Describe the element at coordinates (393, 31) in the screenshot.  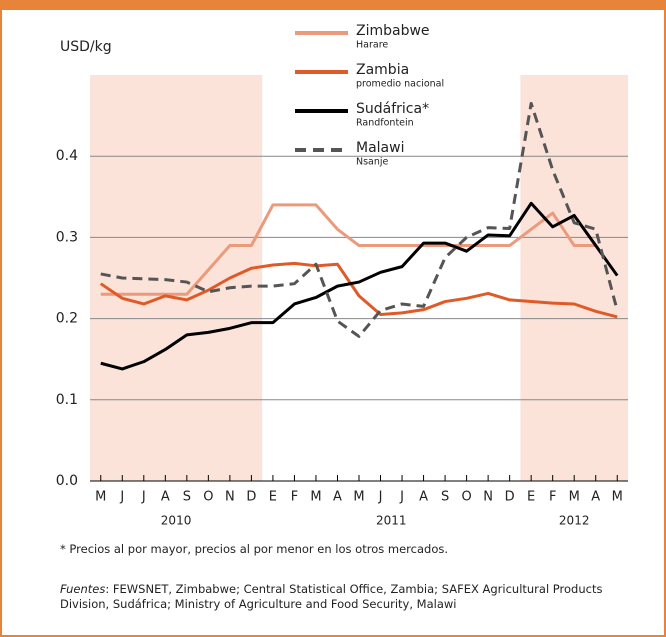
I see `legend-label: Zimbabwe` at that location.